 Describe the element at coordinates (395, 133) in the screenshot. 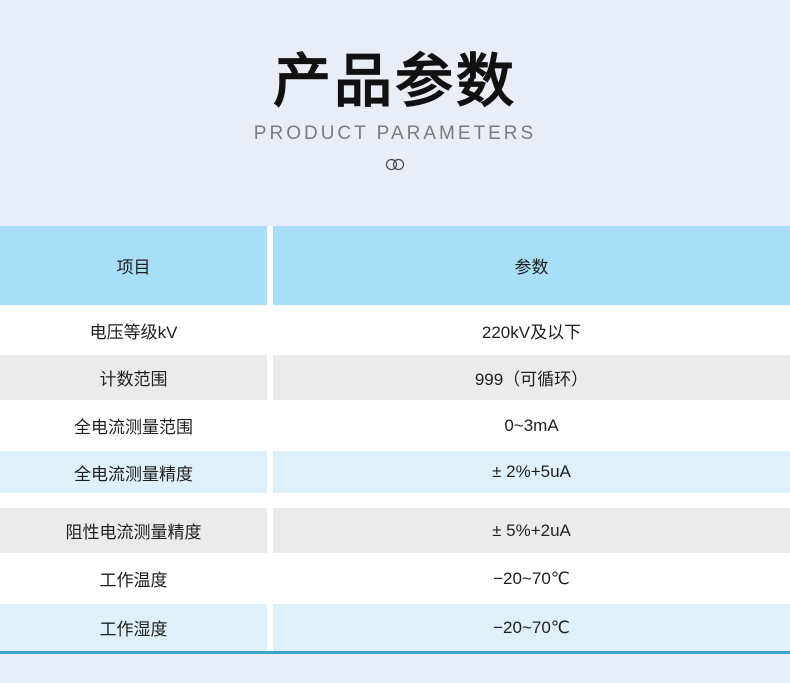

I see `page-subtitle: PRODUCT PARAMETERS` at that location.